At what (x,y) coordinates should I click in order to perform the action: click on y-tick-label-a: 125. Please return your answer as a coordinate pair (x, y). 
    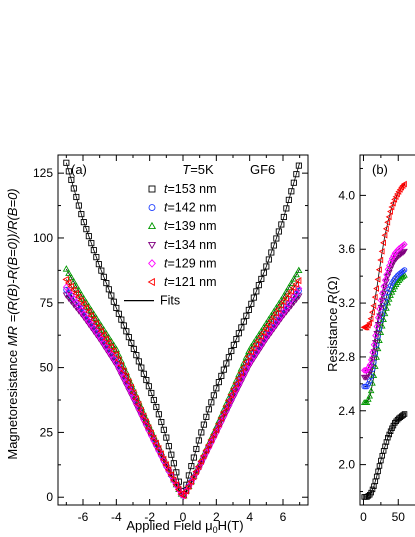
    Looking at the image, I should click on (43, 173).